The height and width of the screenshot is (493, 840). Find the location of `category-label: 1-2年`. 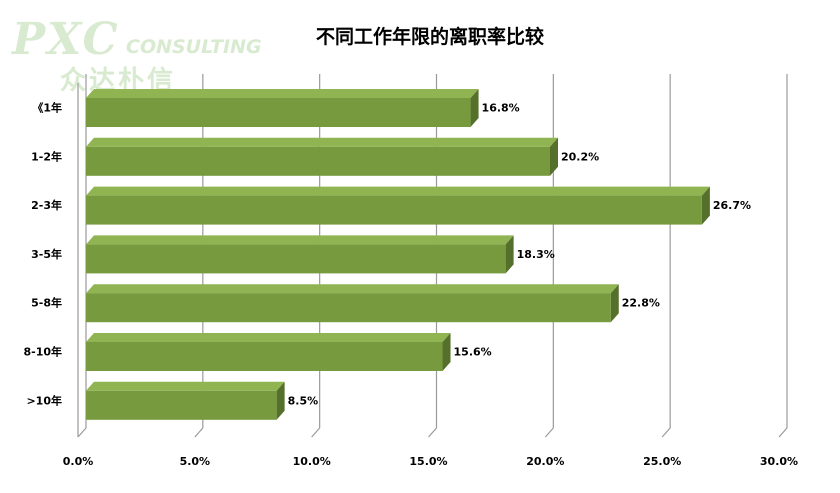

category-label: 1-2年 is located at coordinates (46, 156).